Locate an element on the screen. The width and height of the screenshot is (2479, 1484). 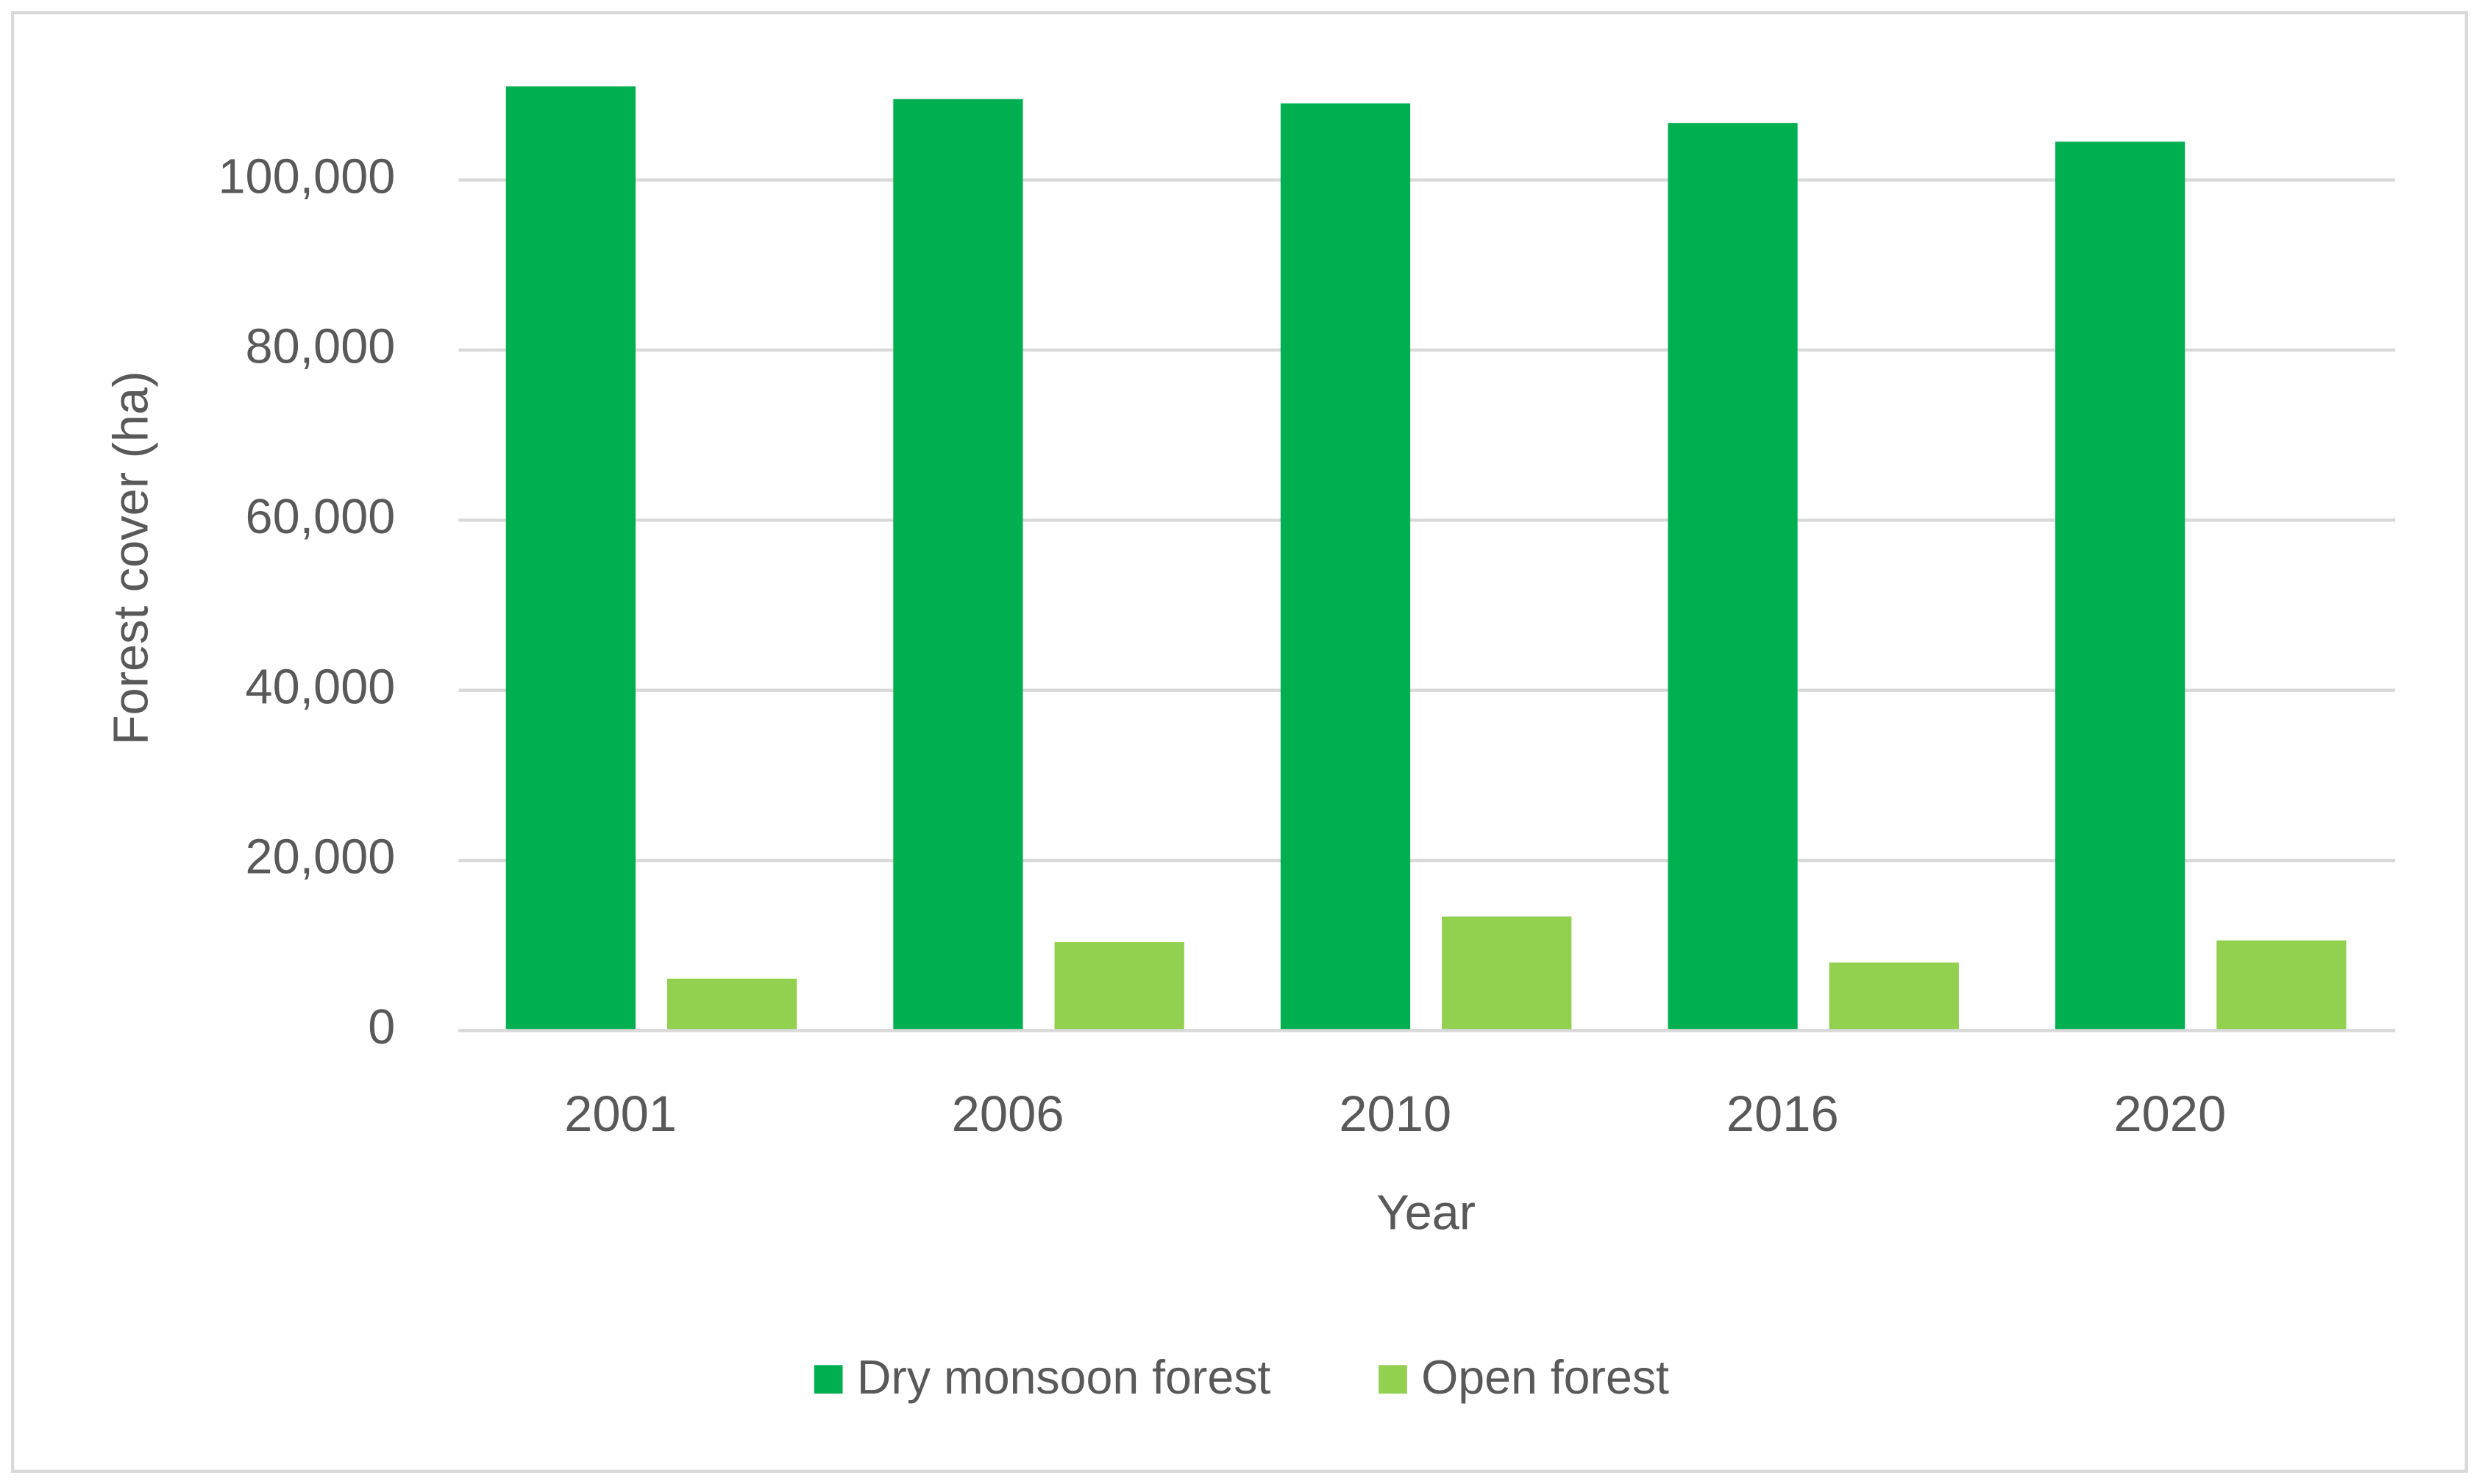
y-tick-label: 100,000 is located at coordinates (307, 176).